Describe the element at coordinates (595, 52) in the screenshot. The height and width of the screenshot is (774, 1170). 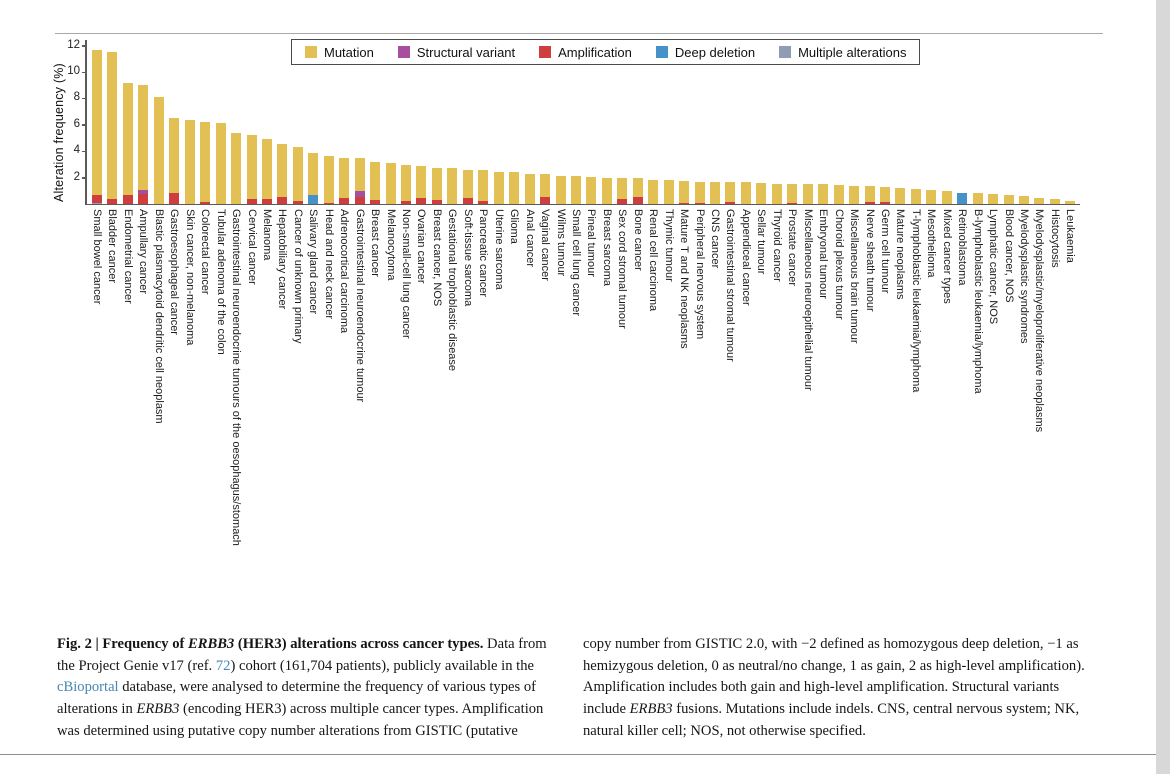
I see `legend-label: Amplification` at that location.